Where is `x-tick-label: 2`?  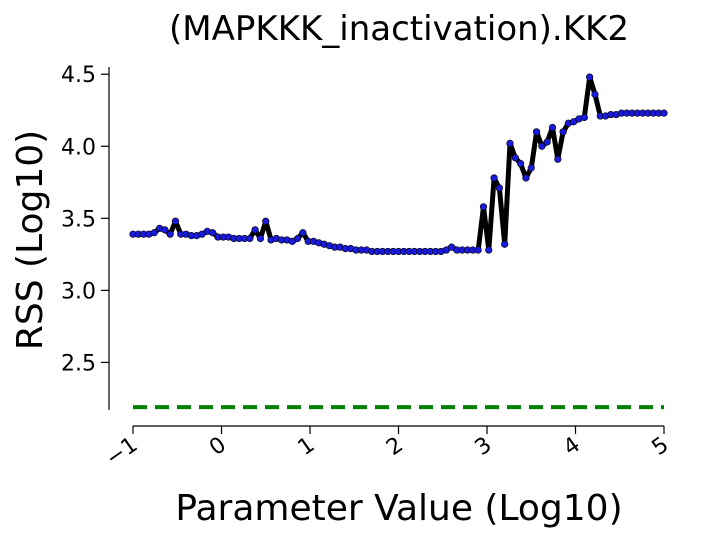 x-tick-label: 2 is located at coordinates (395, 446).